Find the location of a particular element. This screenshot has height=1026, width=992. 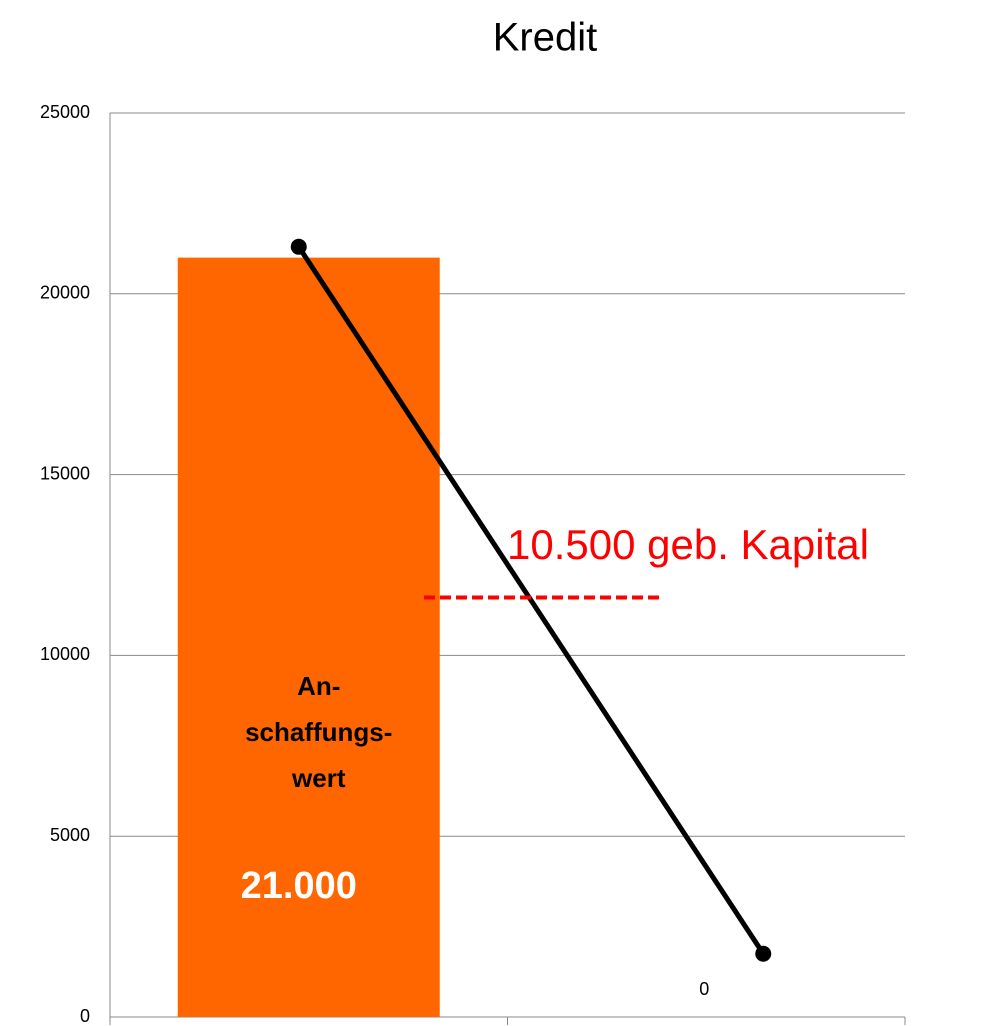

bar-text: An- is located at coordinates (318, 686).